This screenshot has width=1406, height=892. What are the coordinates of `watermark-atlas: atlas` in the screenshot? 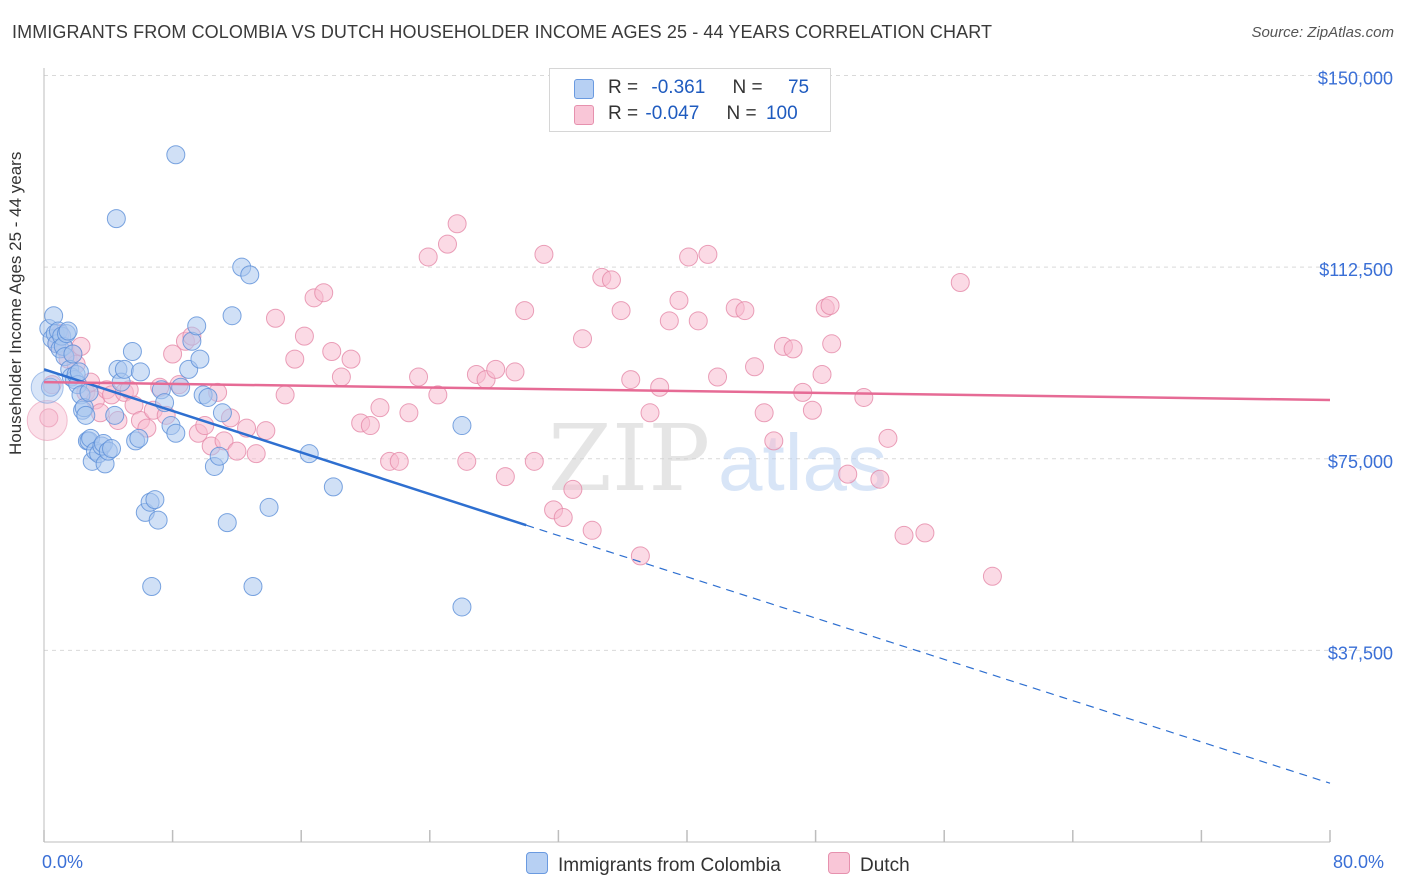 It's located at (802, 462).